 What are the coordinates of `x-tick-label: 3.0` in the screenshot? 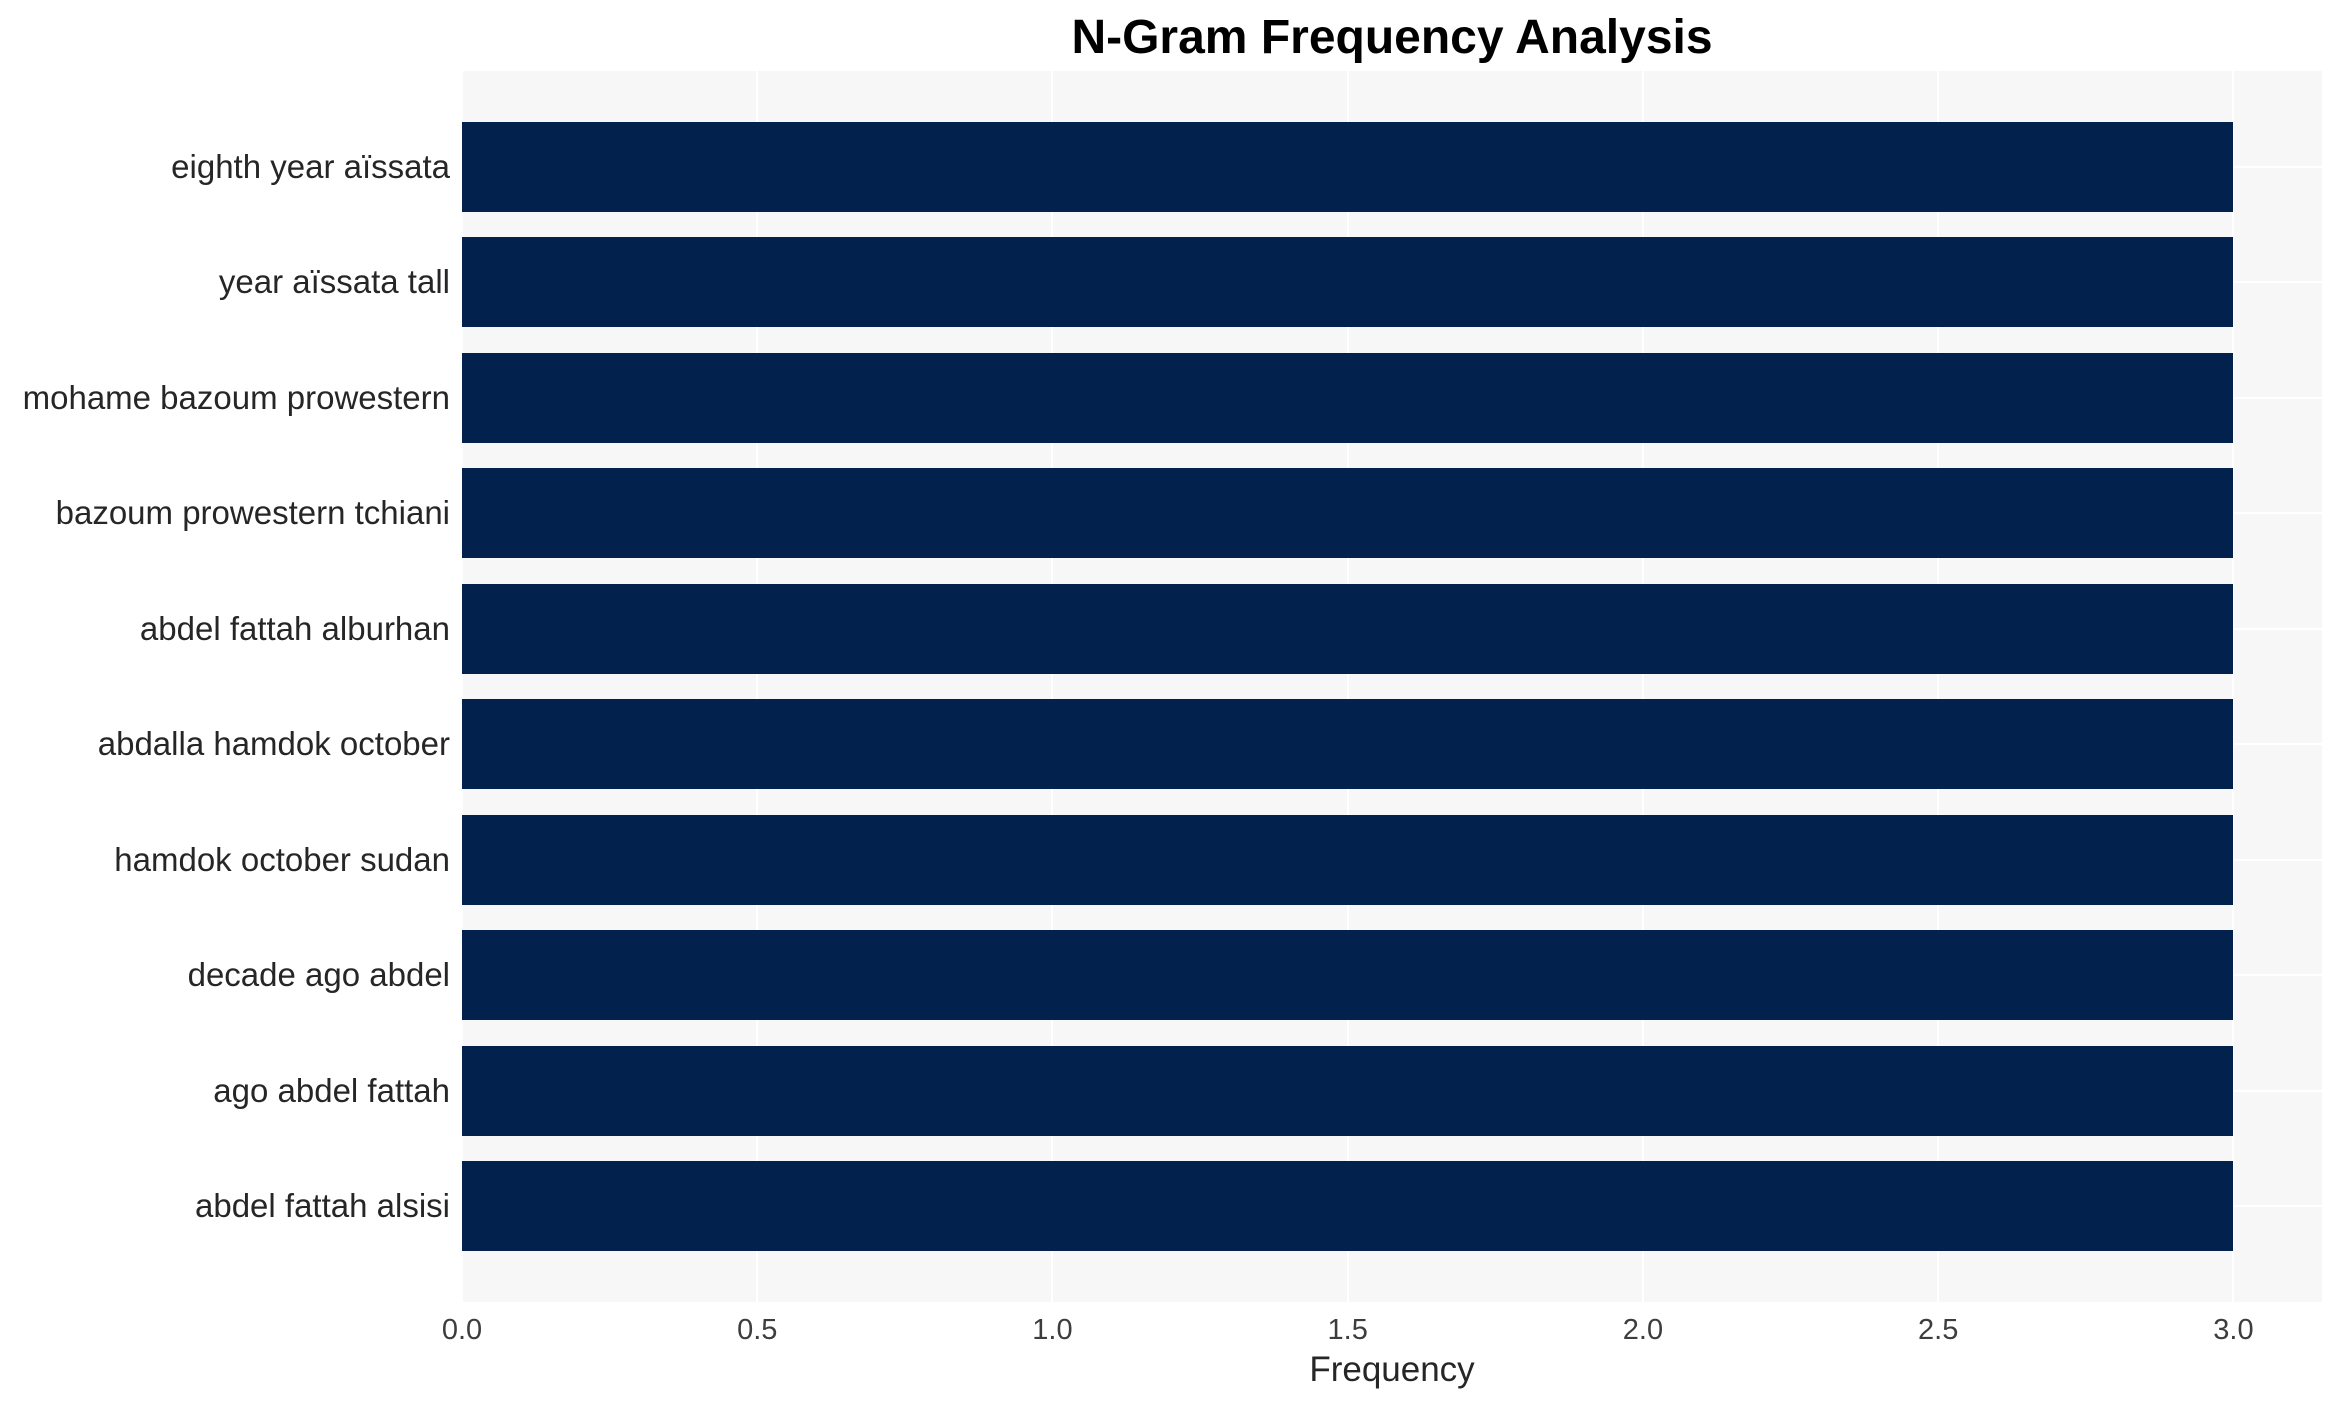 It's located at (2233, 1330).